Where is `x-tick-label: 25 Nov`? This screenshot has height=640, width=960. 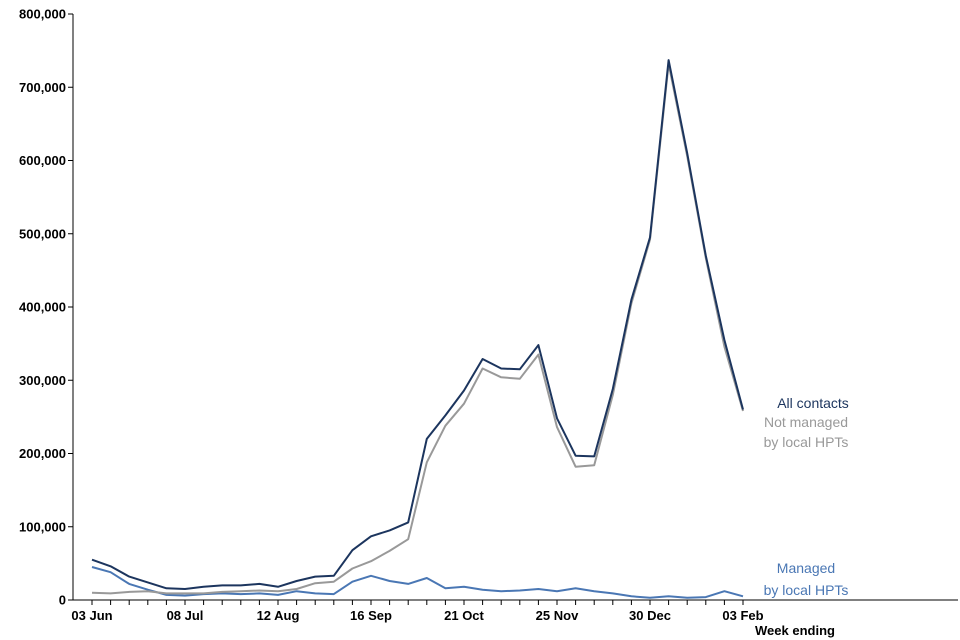 x-tick-label: 25 Nov is located at coordinates (557, 615).